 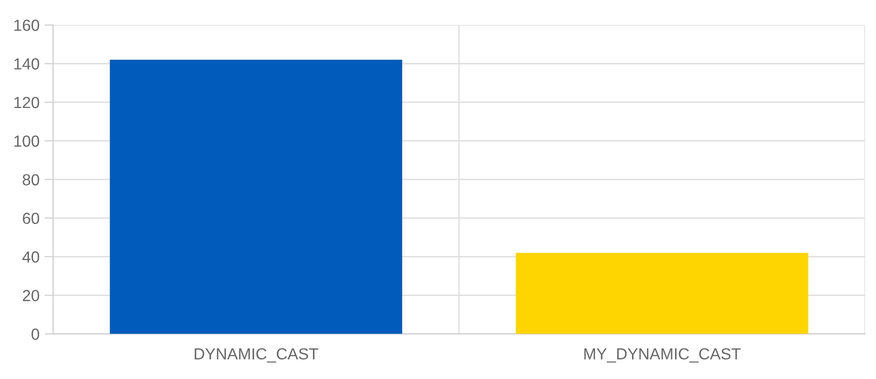 What do you see at coordinates (27, 102) in the screenshot?
I see `y-tick-label: 120` at bounding box center [27, 102].